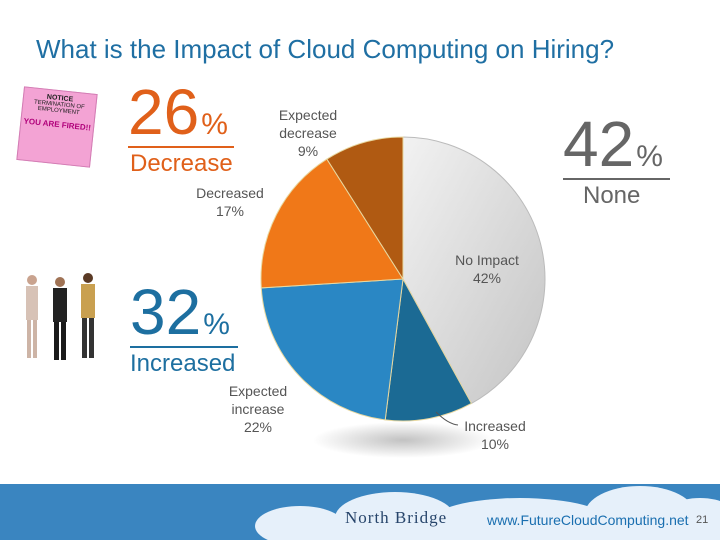 The image size is (720, 540). I want to click on pie-slice-decreased, so click(332, 223).